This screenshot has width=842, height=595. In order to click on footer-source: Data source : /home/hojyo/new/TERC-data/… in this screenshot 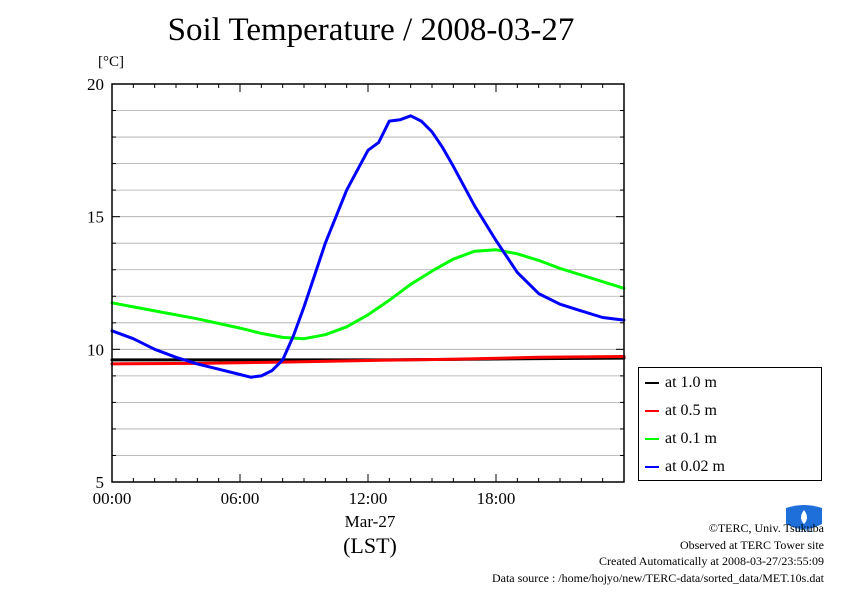, I will do `click(657, 577)`.